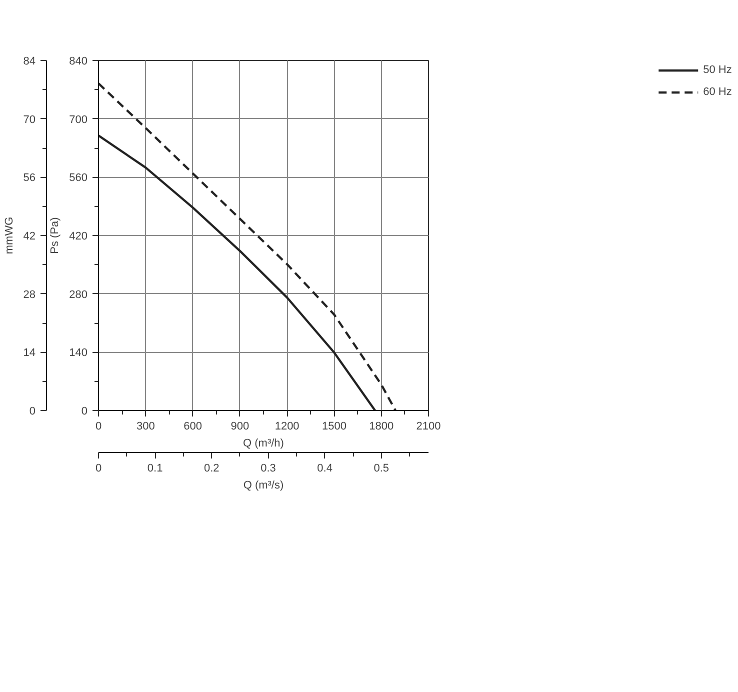 Image resolution: width=738 pixels, height=692 pixels. What do you see at coordinates (29, 236) in the screenshot?
I see `y2-tick-label: 42` at bounding box center [29, 236].